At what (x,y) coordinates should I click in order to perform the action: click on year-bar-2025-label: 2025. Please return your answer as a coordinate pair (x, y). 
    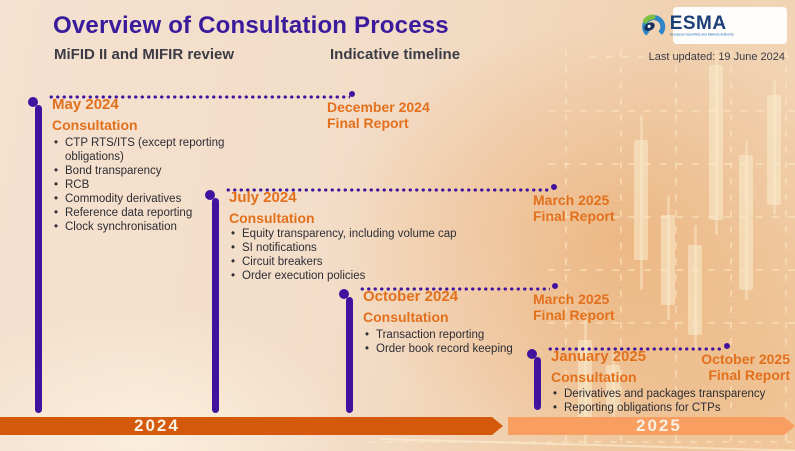
    Looking at the image, I should click on (659, 425).